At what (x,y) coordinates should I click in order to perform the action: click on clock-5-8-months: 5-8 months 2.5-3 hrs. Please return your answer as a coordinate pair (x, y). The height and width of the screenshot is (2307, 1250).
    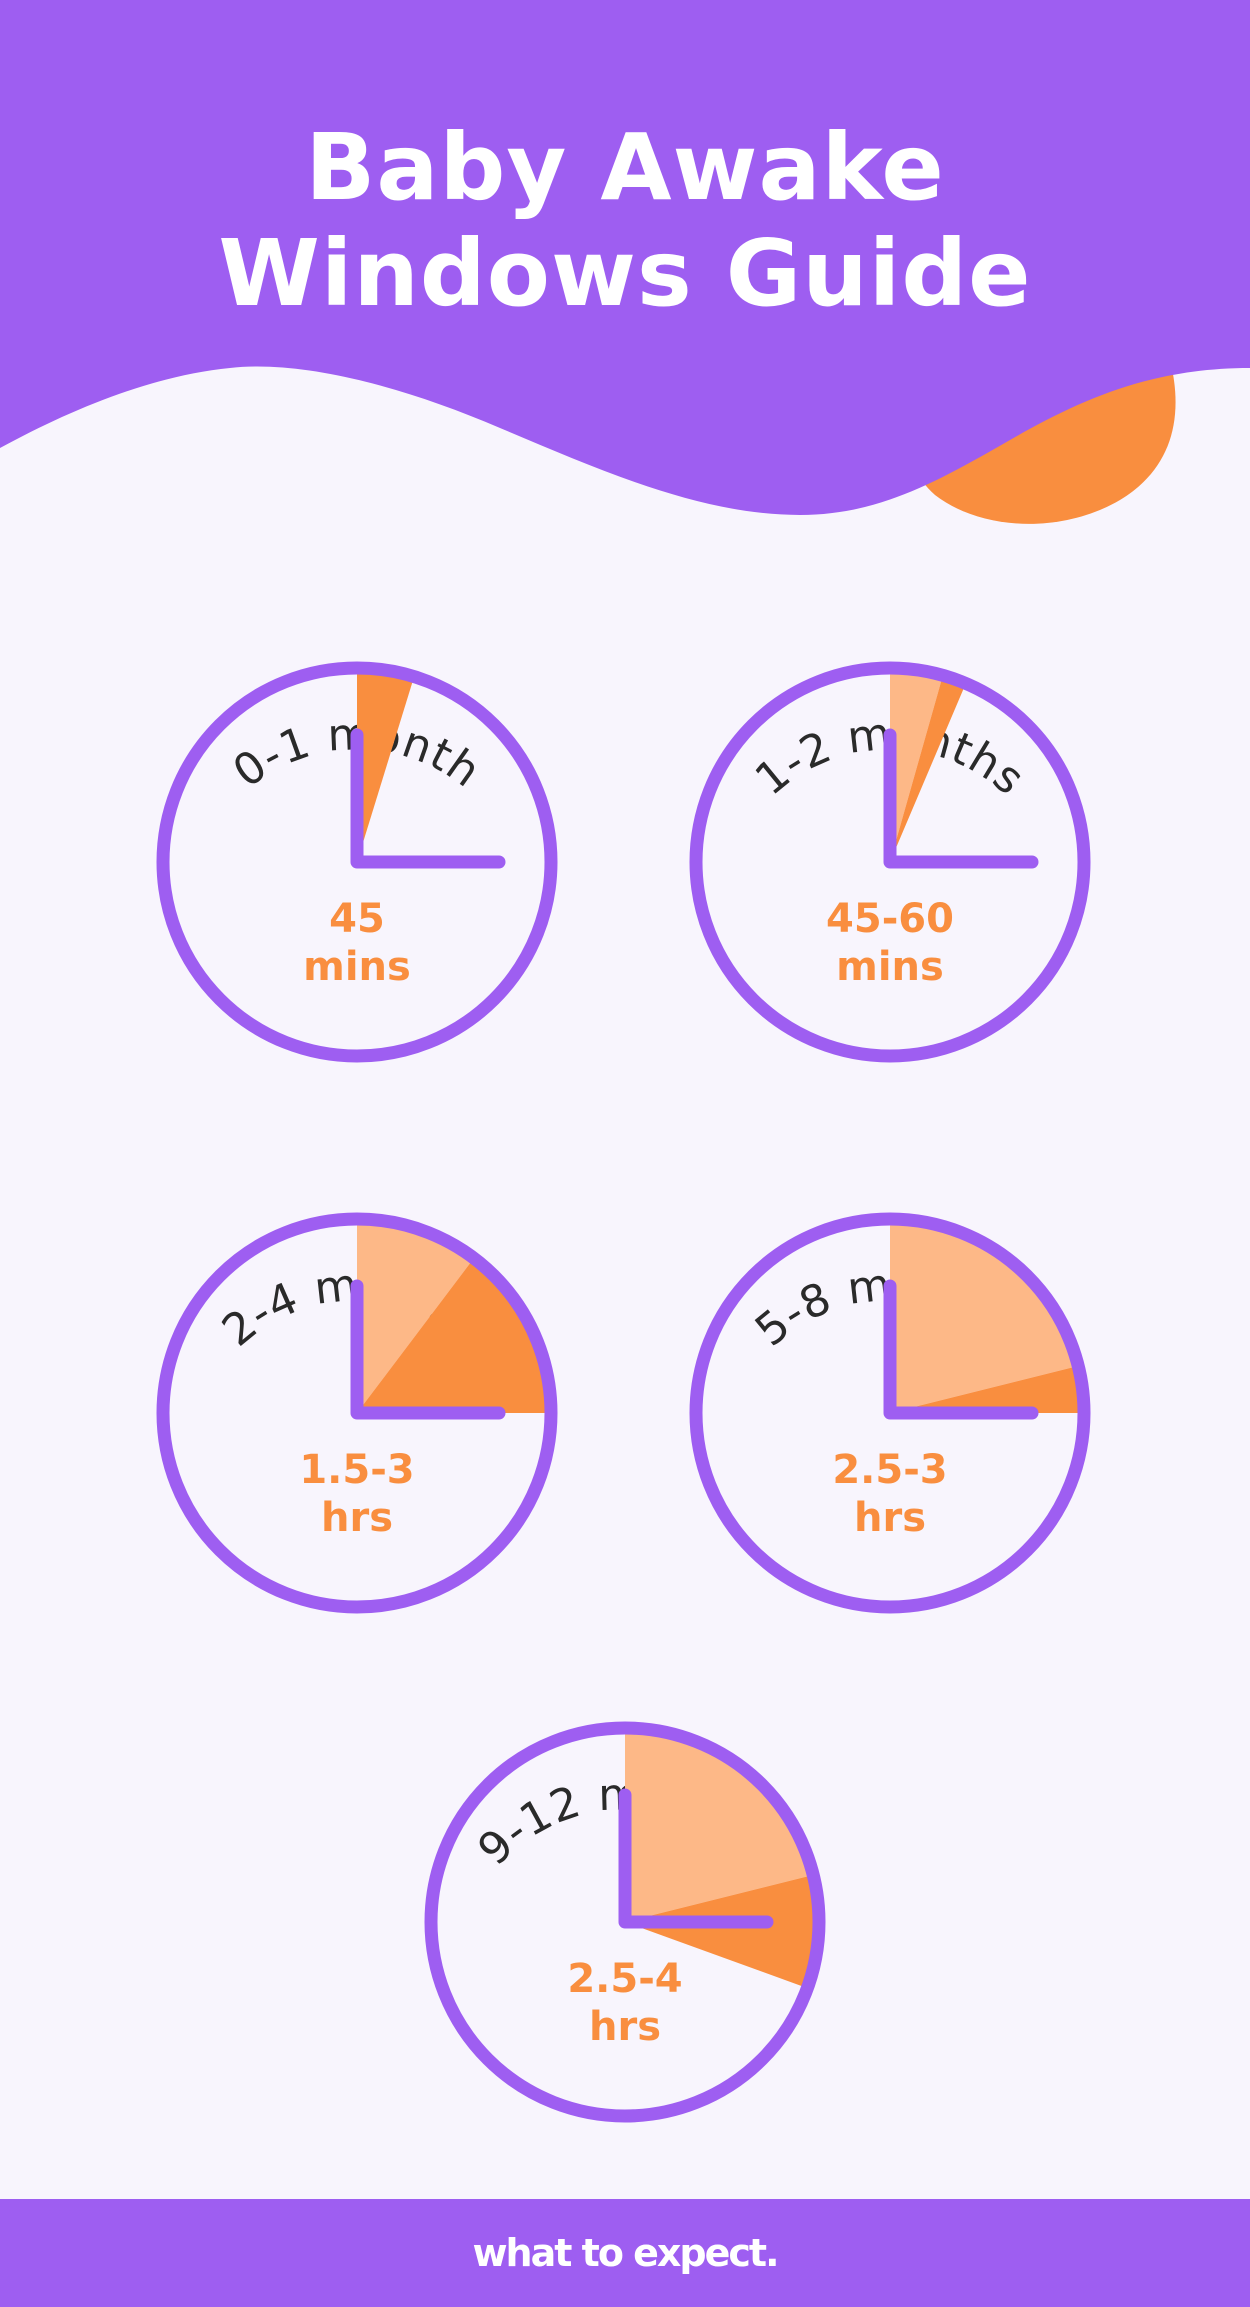
    Looking at the image, I should click on (890, 1411).